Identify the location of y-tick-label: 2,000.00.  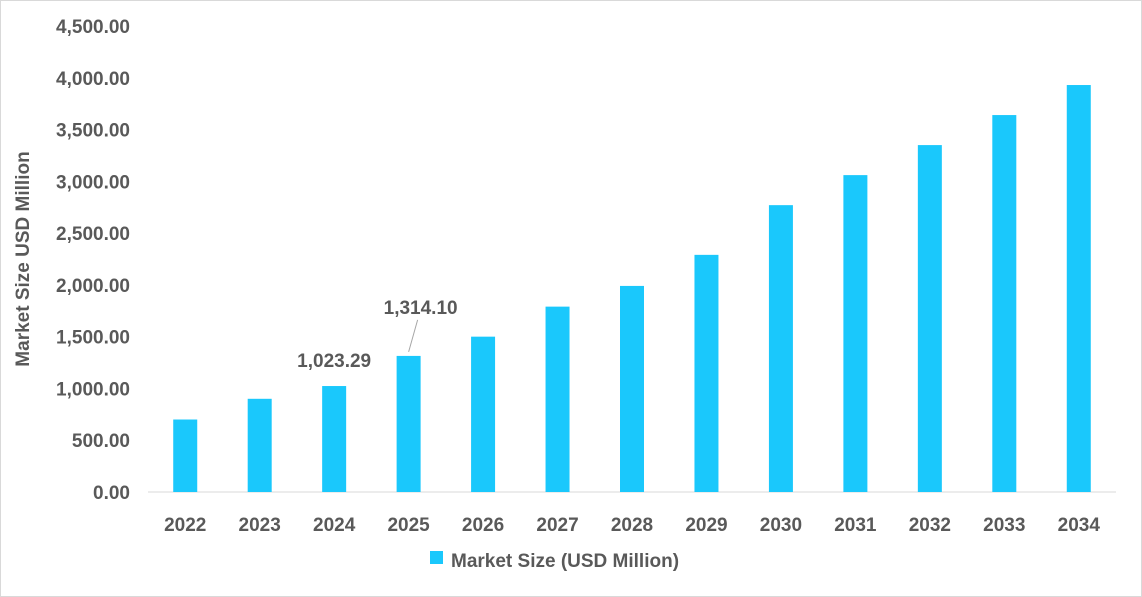
(93, 286).